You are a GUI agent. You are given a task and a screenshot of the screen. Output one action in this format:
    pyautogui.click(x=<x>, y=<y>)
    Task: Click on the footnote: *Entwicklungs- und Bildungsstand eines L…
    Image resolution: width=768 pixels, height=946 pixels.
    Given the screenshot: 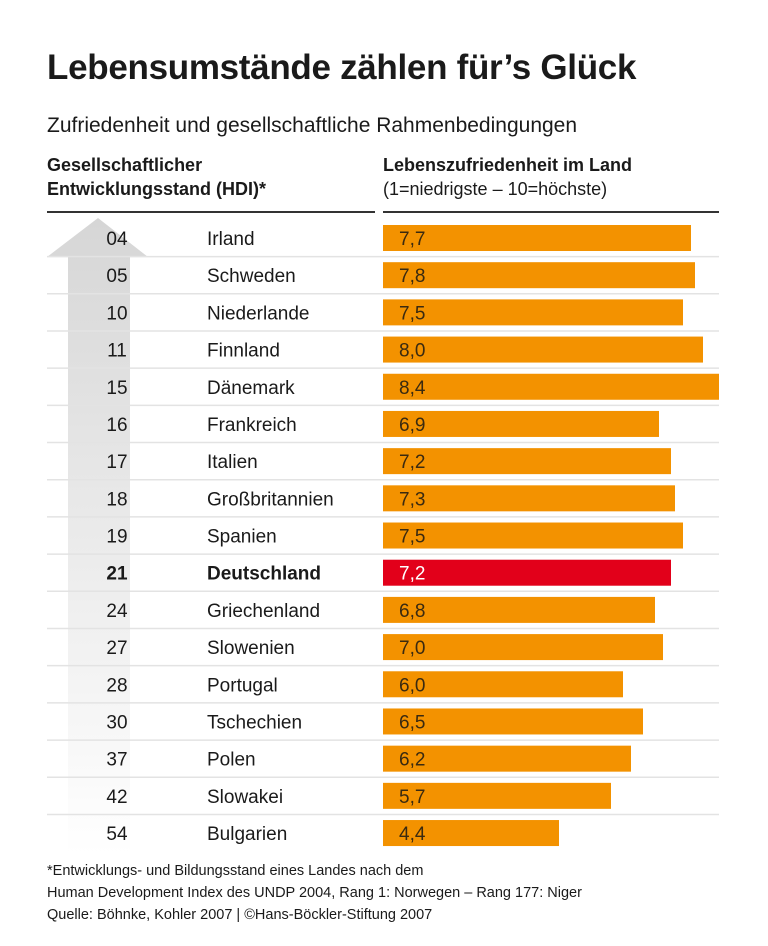 What is the action you would take?
    pyautogui.click(x=314, y=893)
    